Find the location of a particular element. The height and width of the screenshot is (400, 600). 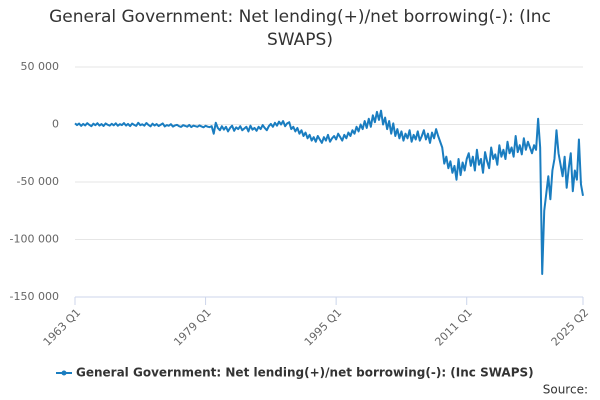

legend-marker is located at coordinates (64, 373).